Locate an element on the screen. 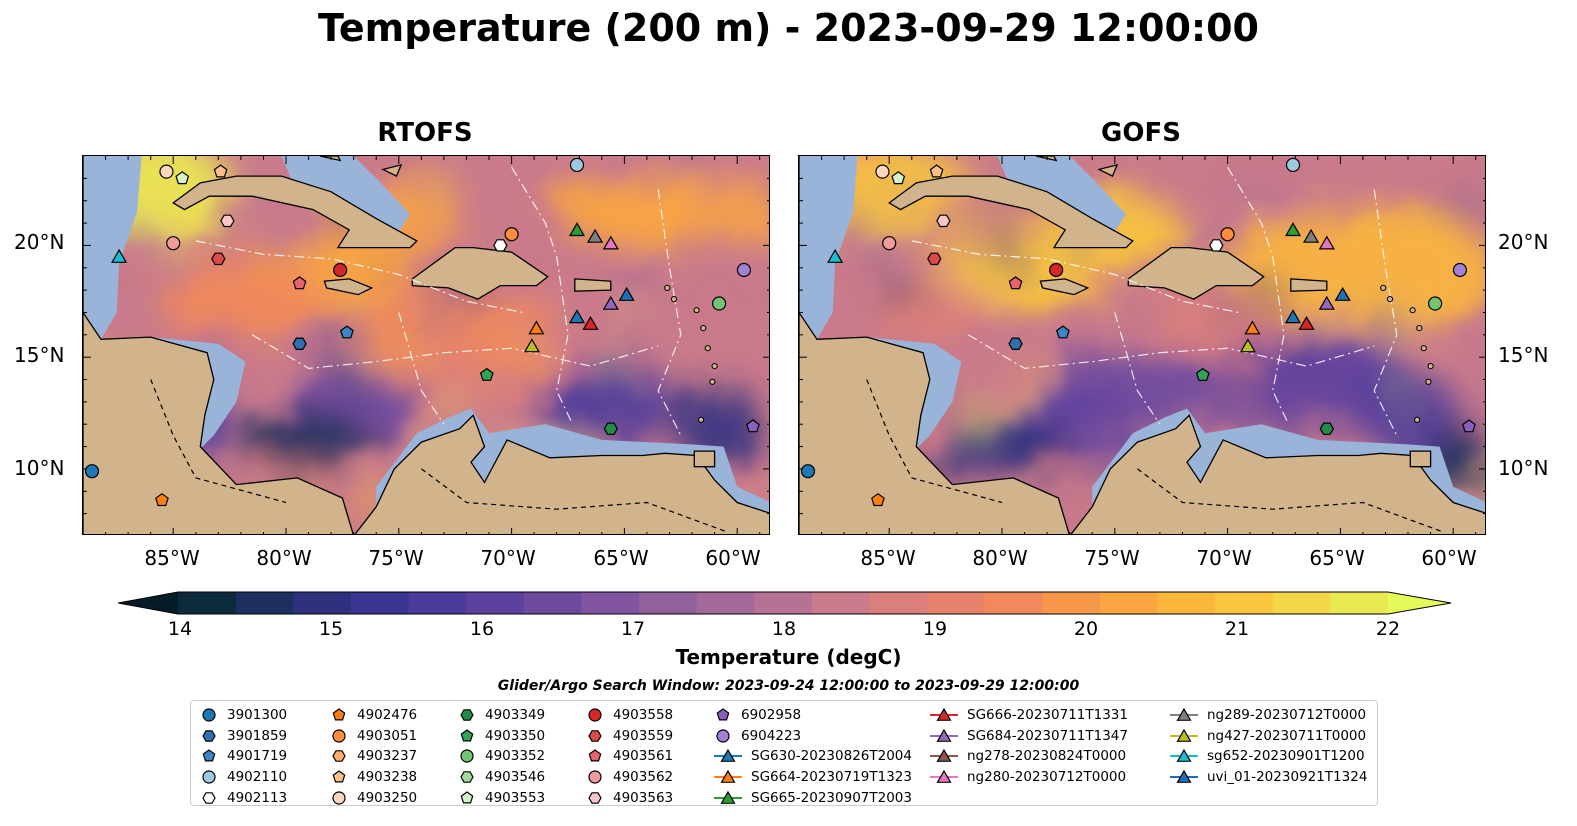 This screenshot has height=826, width=1577. legend-label: ng289-20230712T0000 is located at coordinates (1287, 715).